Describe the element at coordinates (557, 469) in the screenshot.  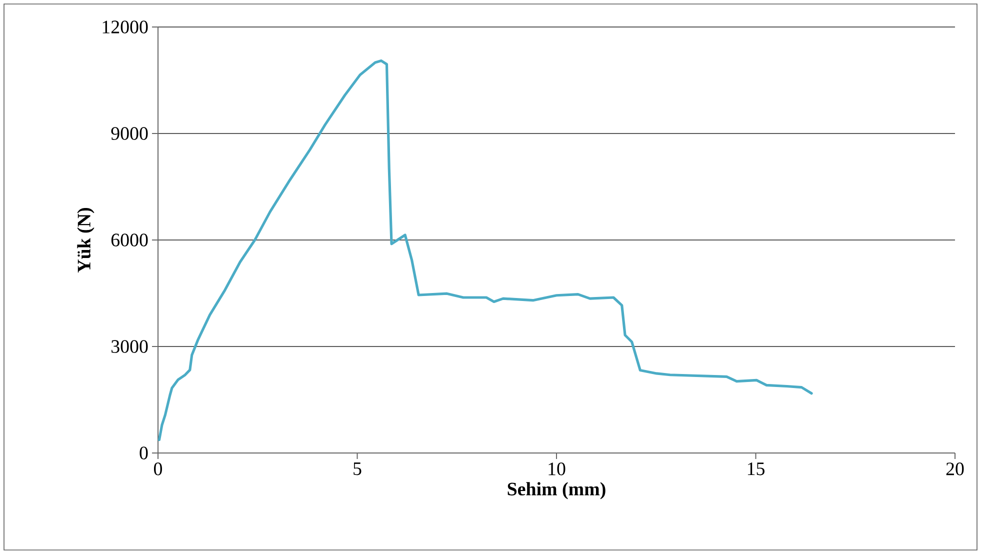
I see `x-tick-label: 10` at that location.